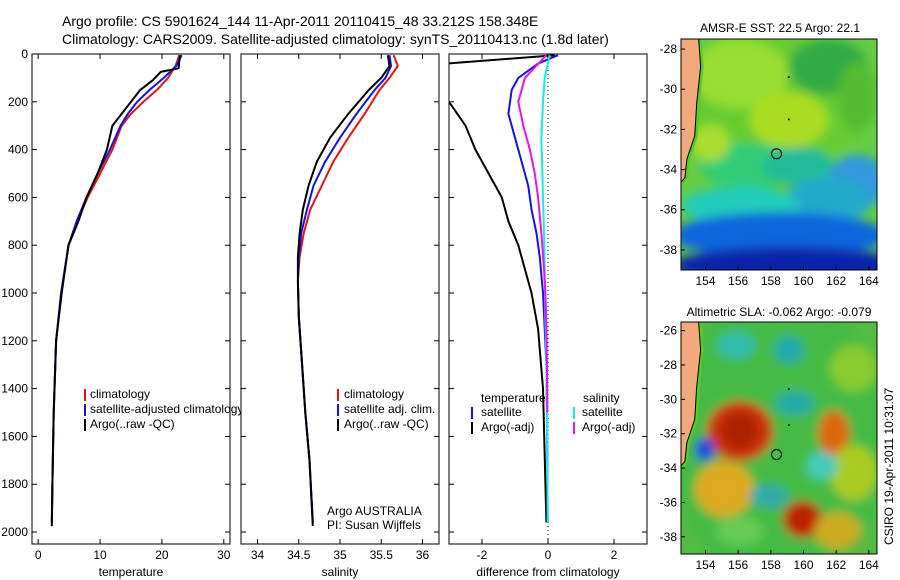 This screenshot has width=900, height=580. I want to click on y-tick-label: 200, so click(18, 102).